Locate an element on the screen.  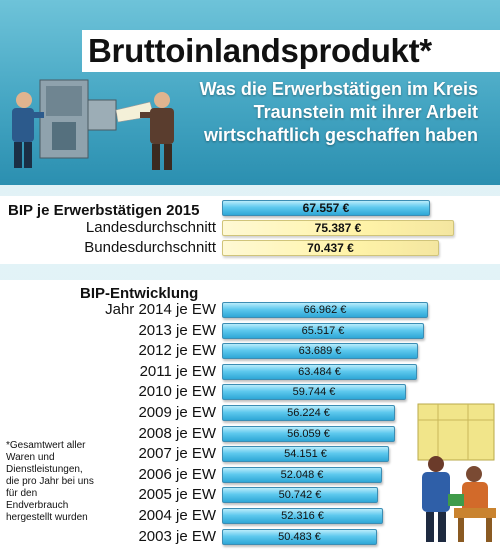
value-label: 52.316 € is located at coordinates (302, 516).